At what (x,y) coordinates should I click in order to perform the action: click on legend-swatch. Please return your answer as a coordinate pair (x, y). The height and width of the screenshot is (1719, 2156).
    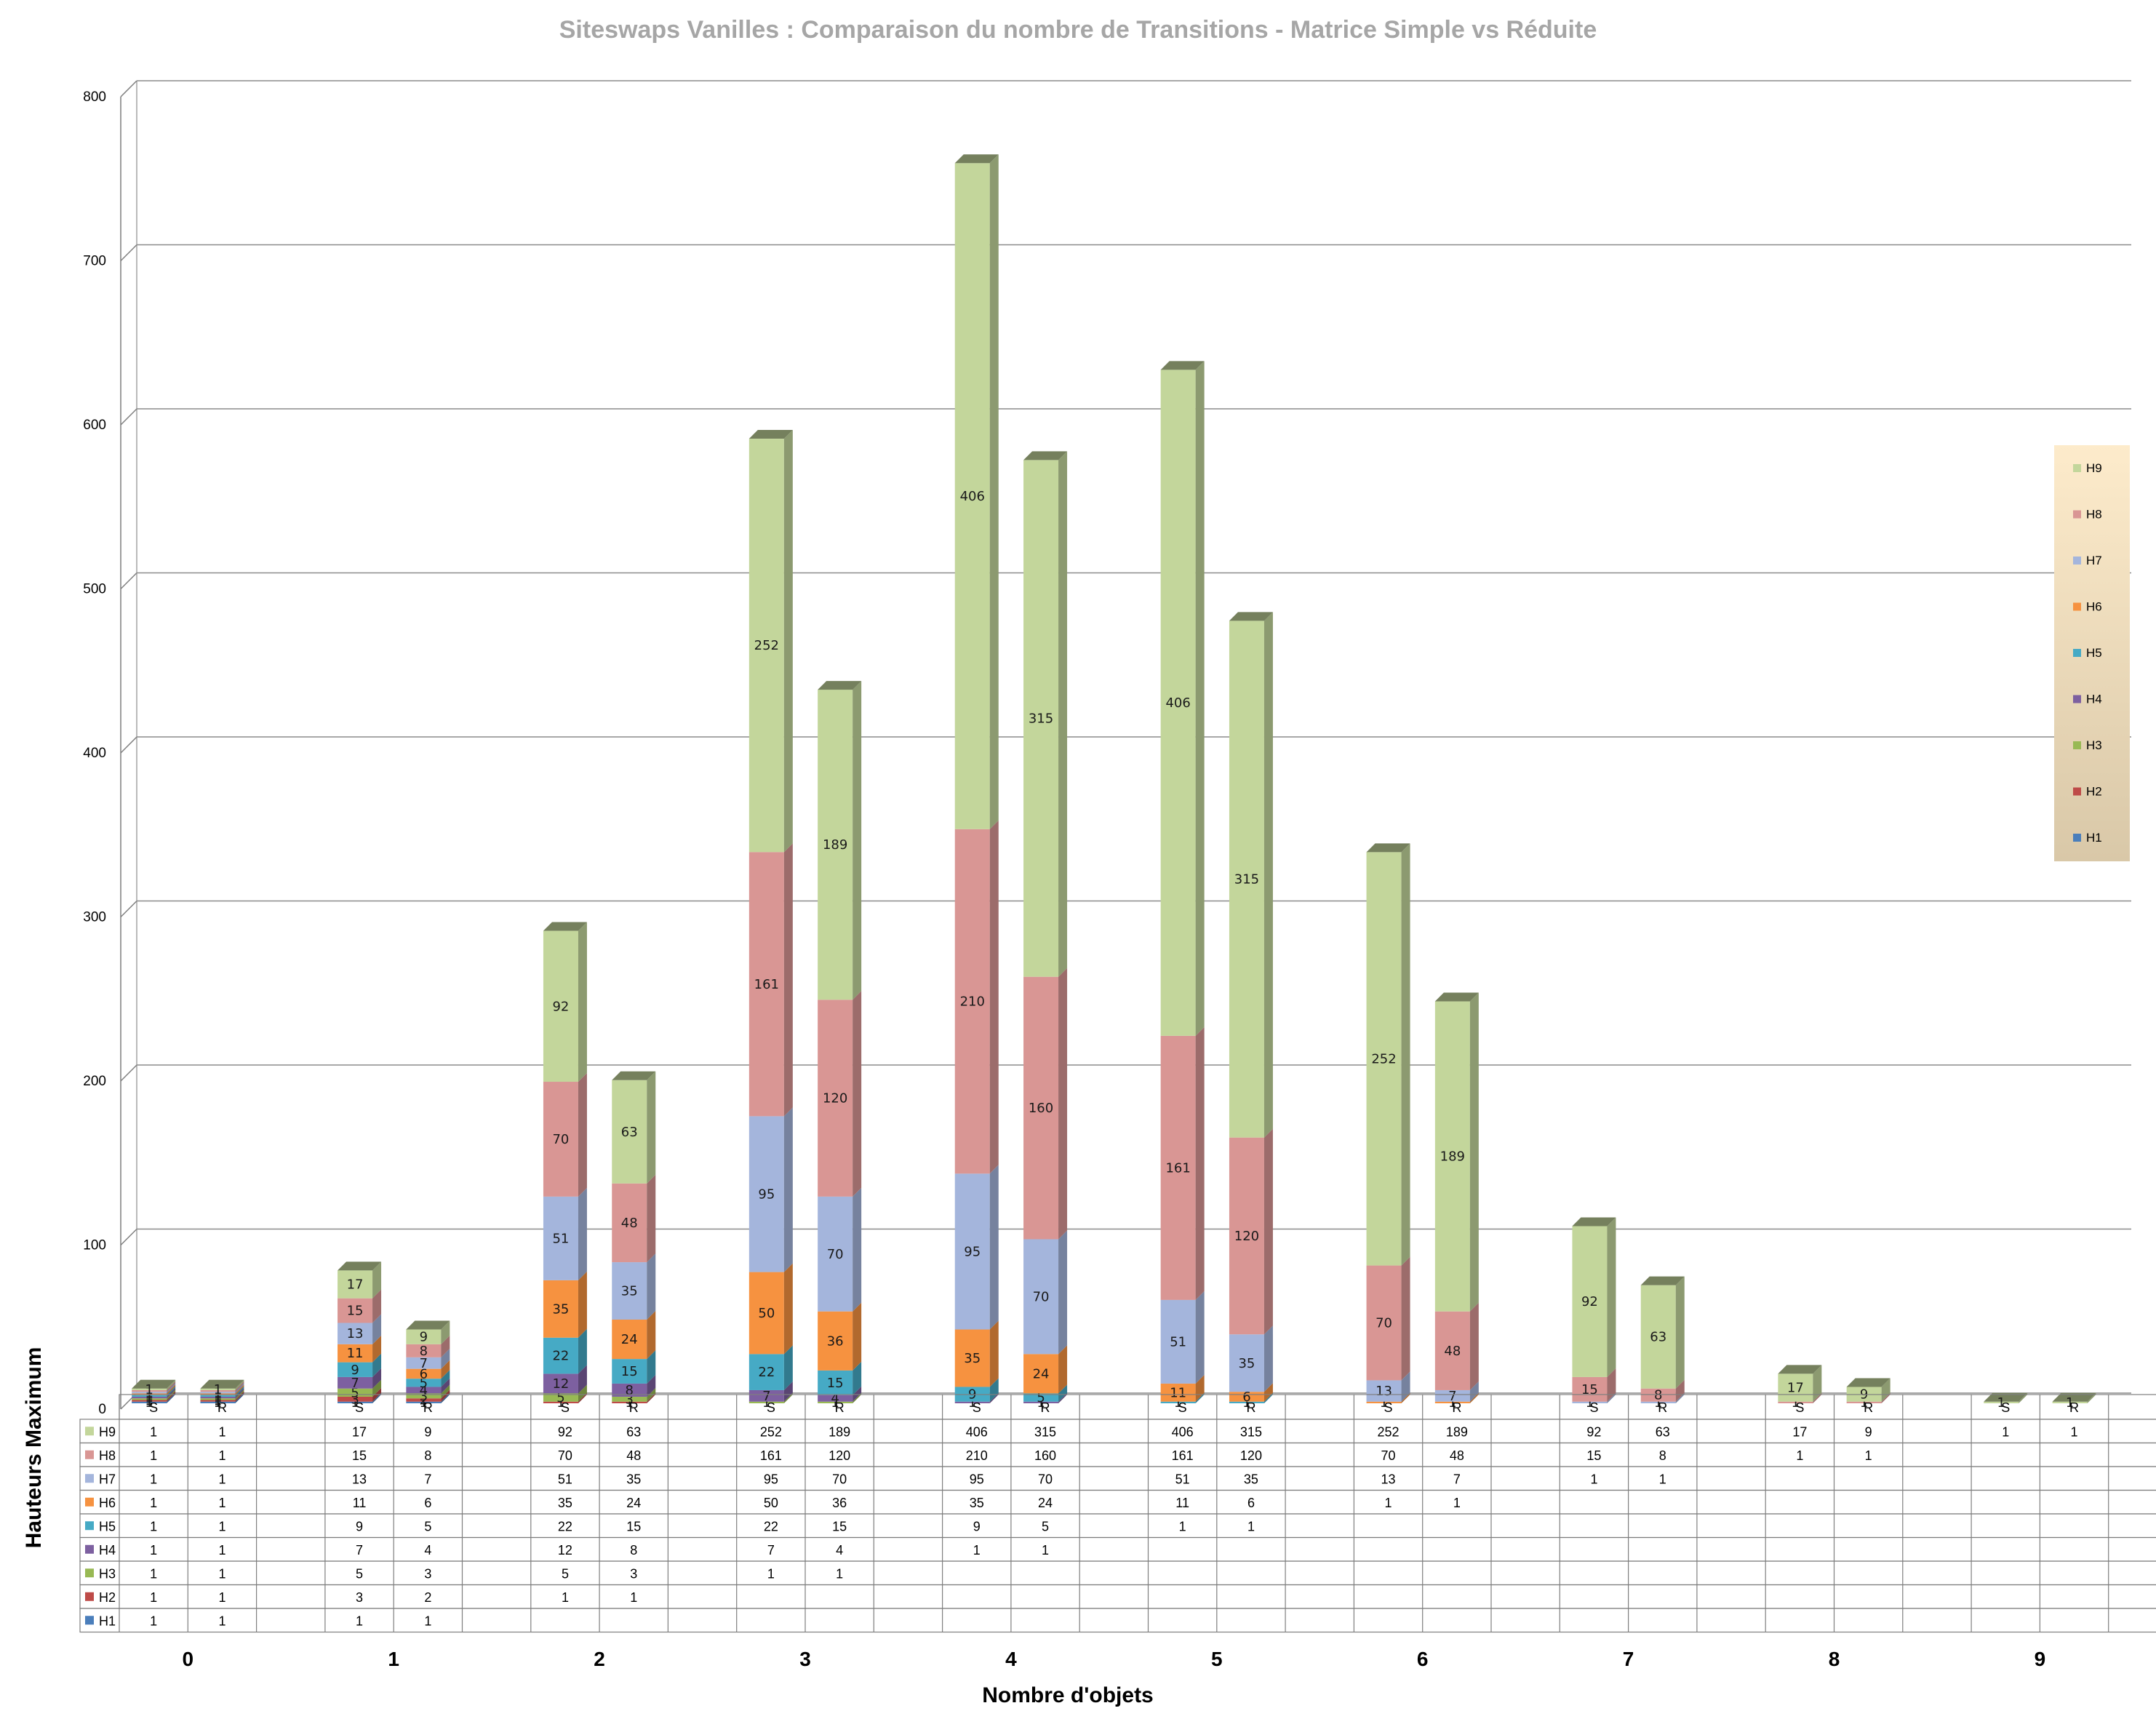
    Looking at the image, I should click on (2077, 653).